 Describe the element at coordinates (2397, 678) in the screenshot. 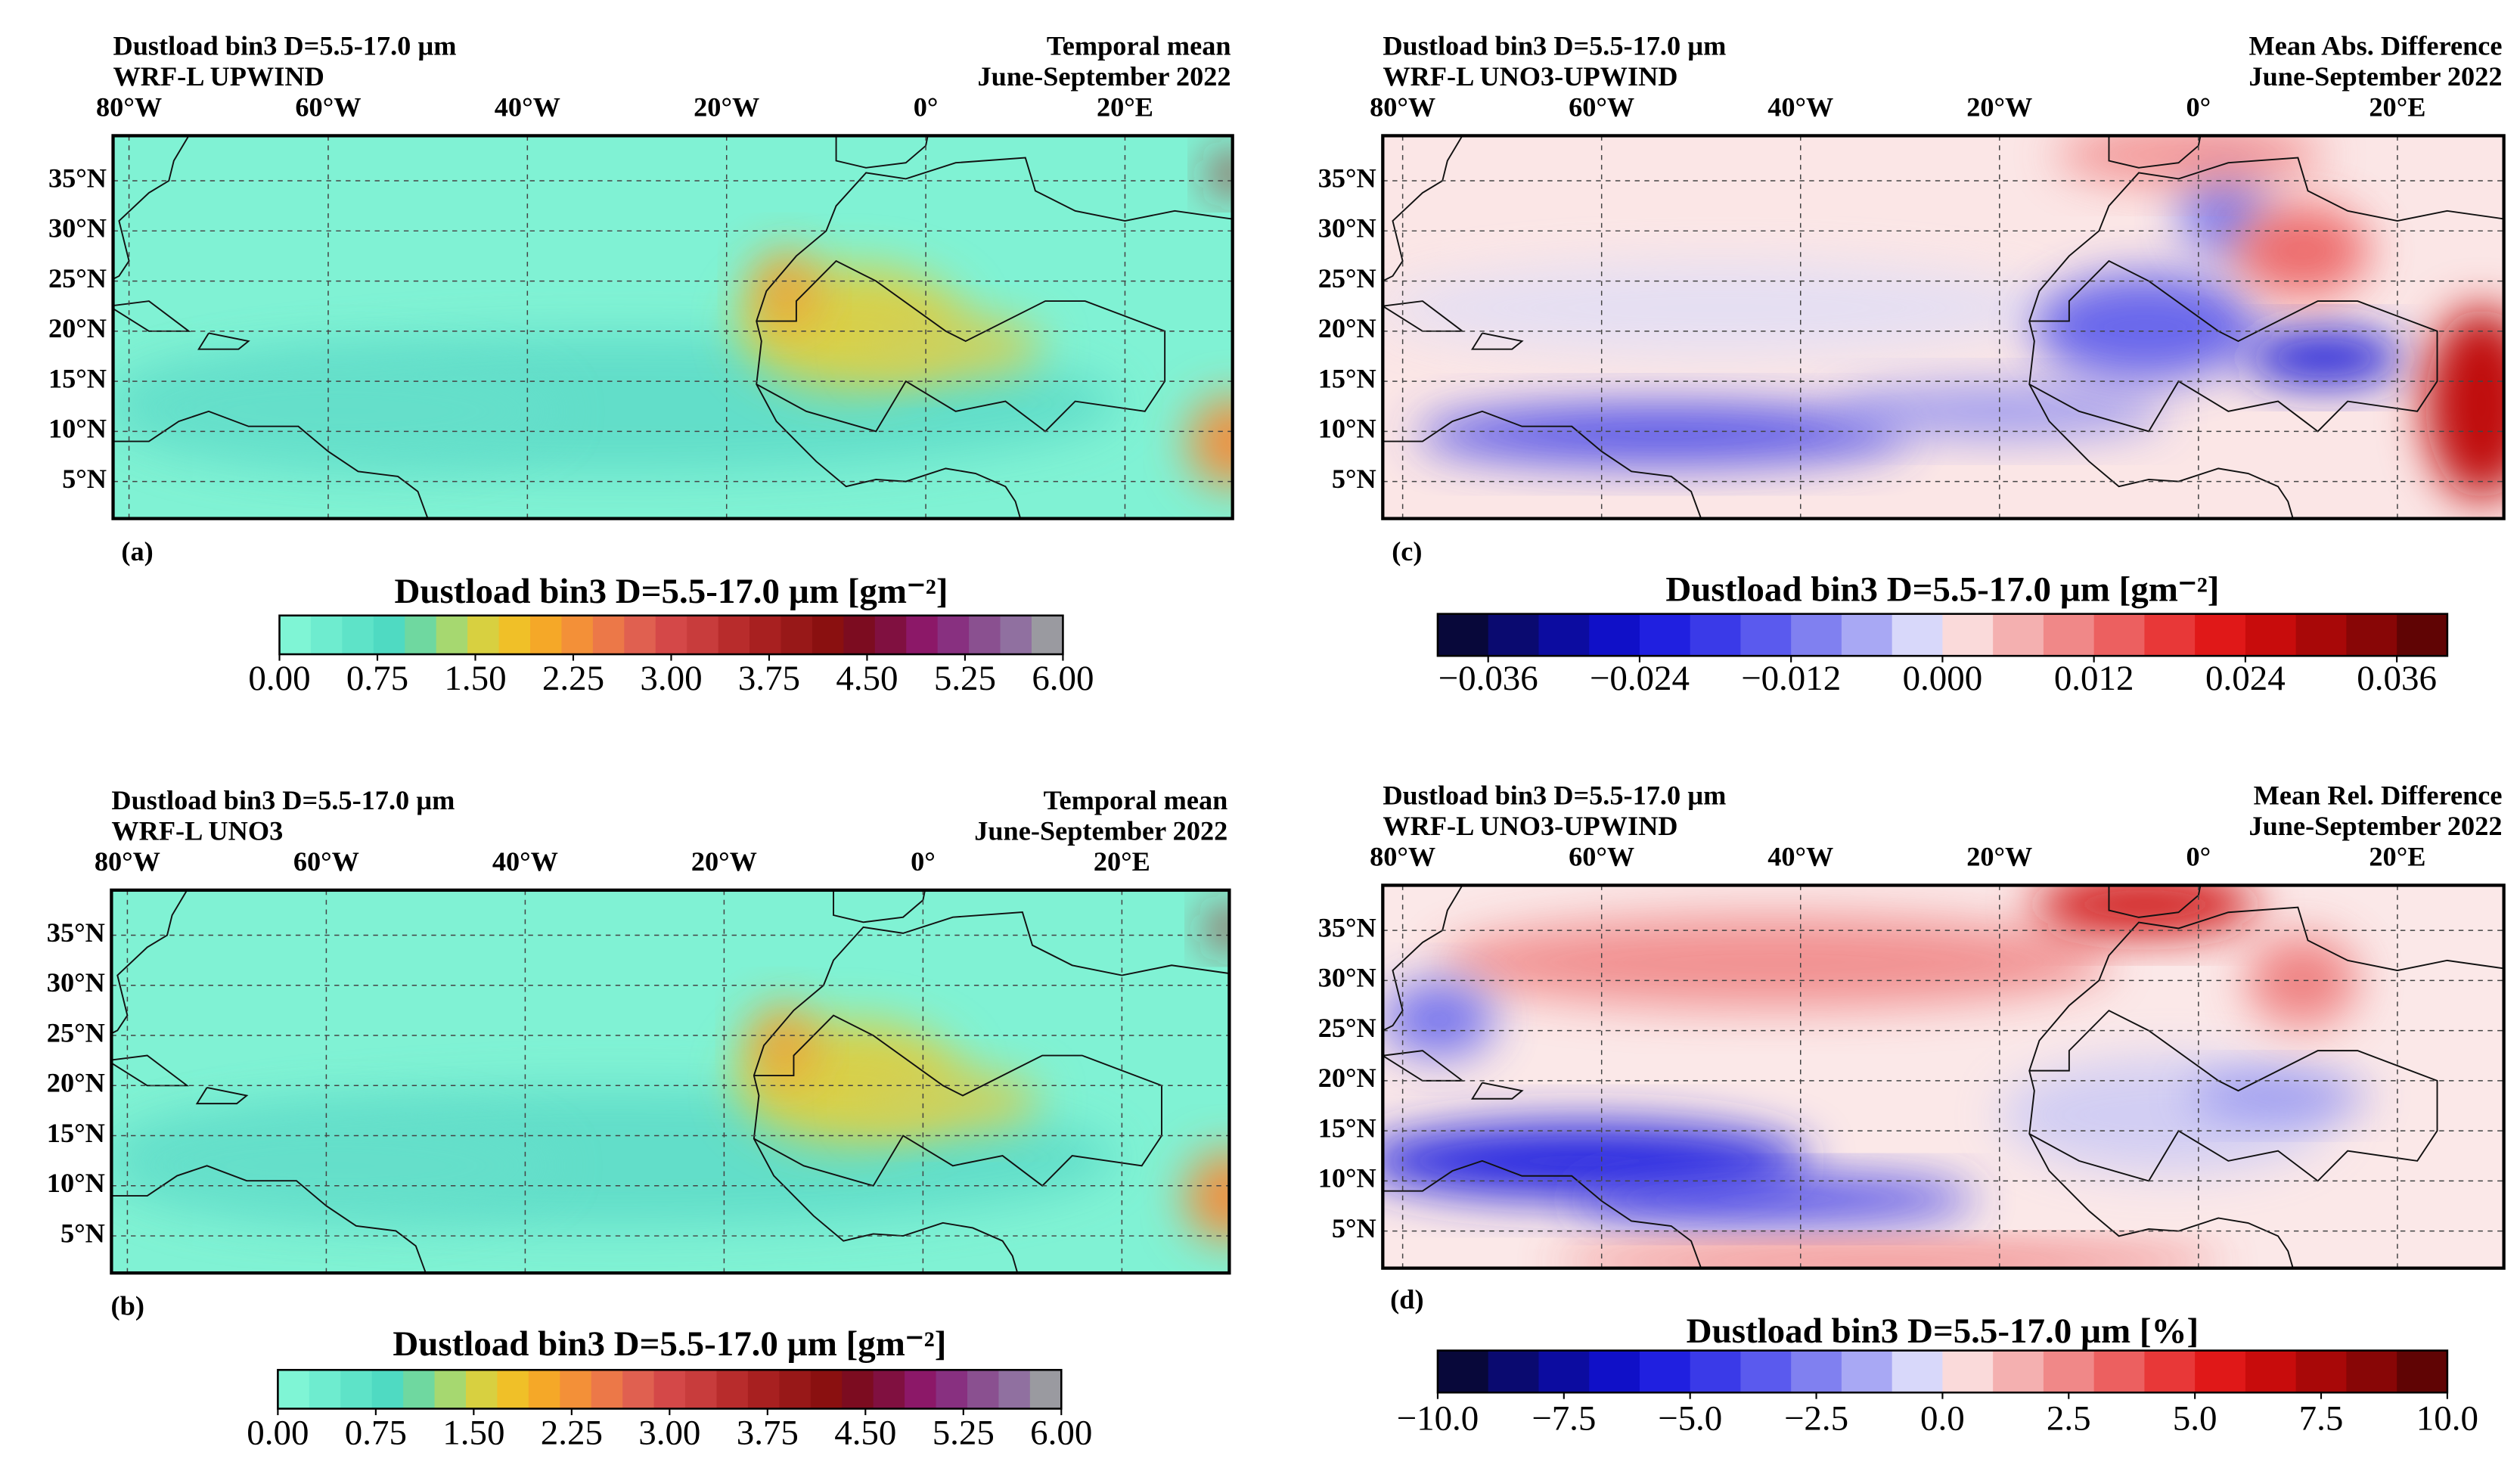

I see `colorbar-tick-label: 0.036` at that location.